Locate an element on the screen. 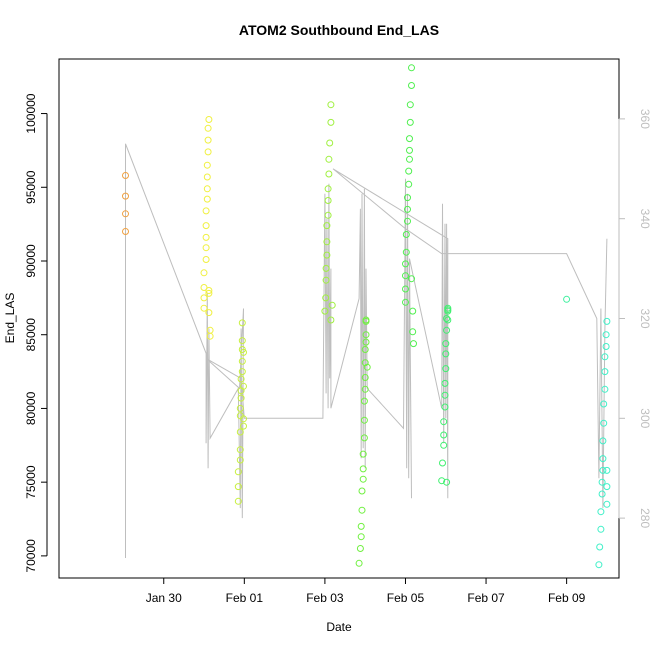  x-tick-label: Feb 07 is located at coordinates (486, 598).